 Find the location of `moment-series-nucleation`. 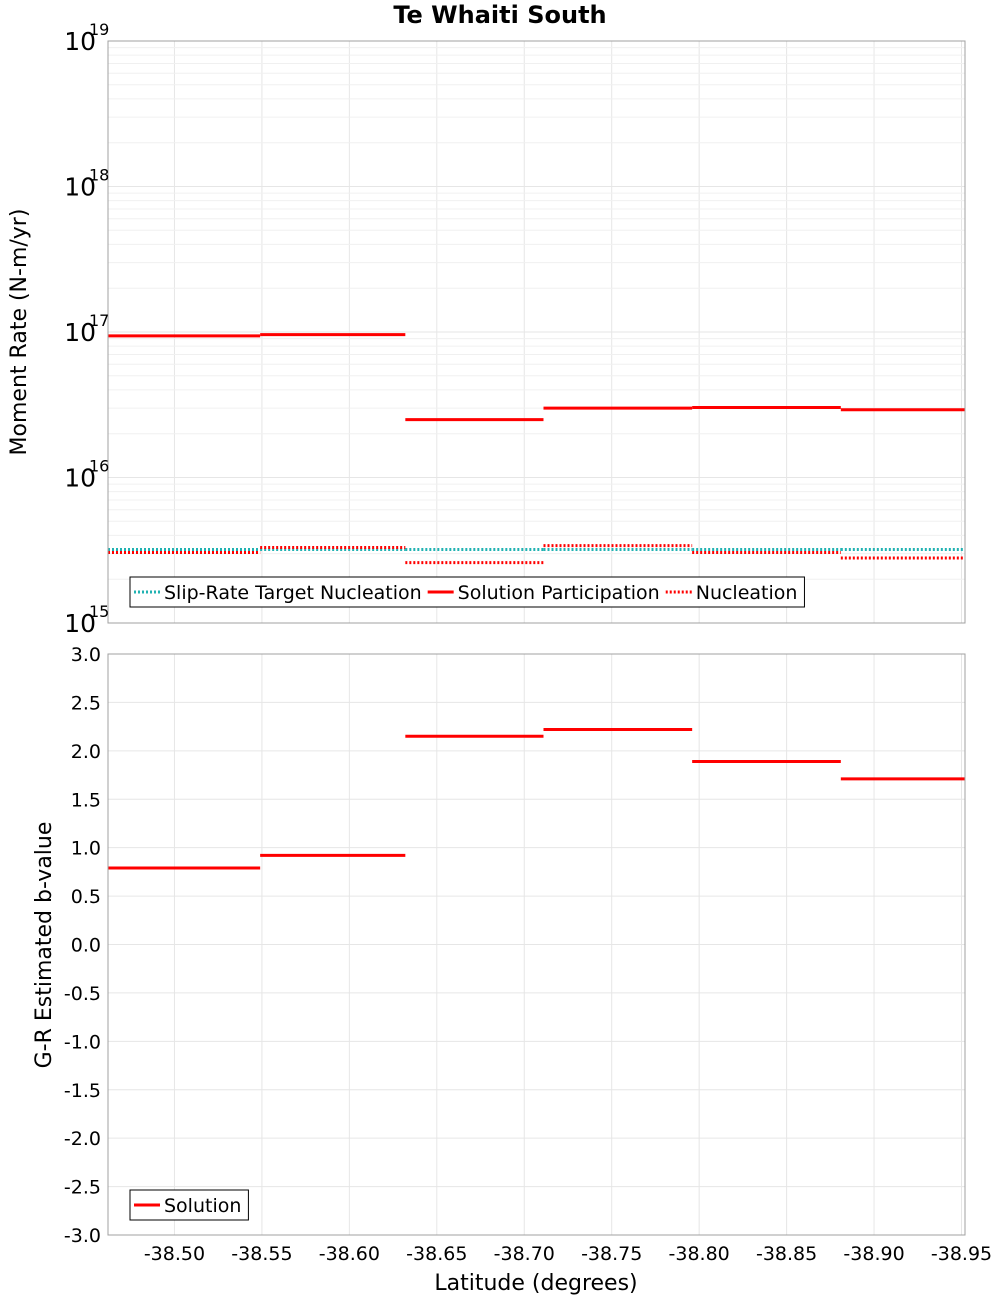

moment-series-nucleation is located at coordinates (536, 554).